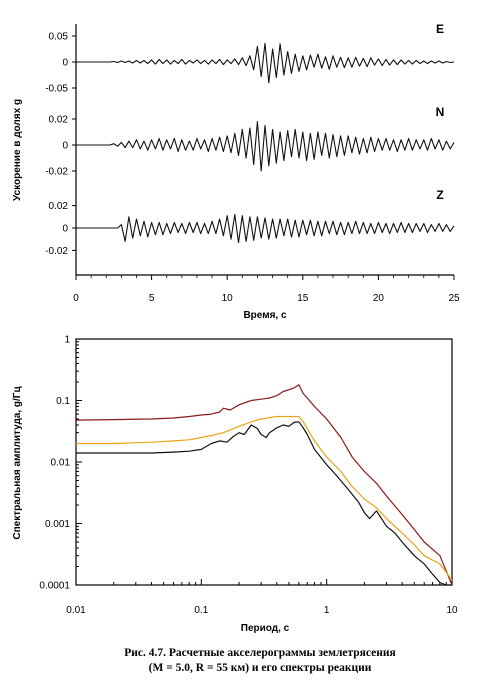 The image size is (488, 690). I want to click on spectra-x-label: Период, с, so click(265, 628).